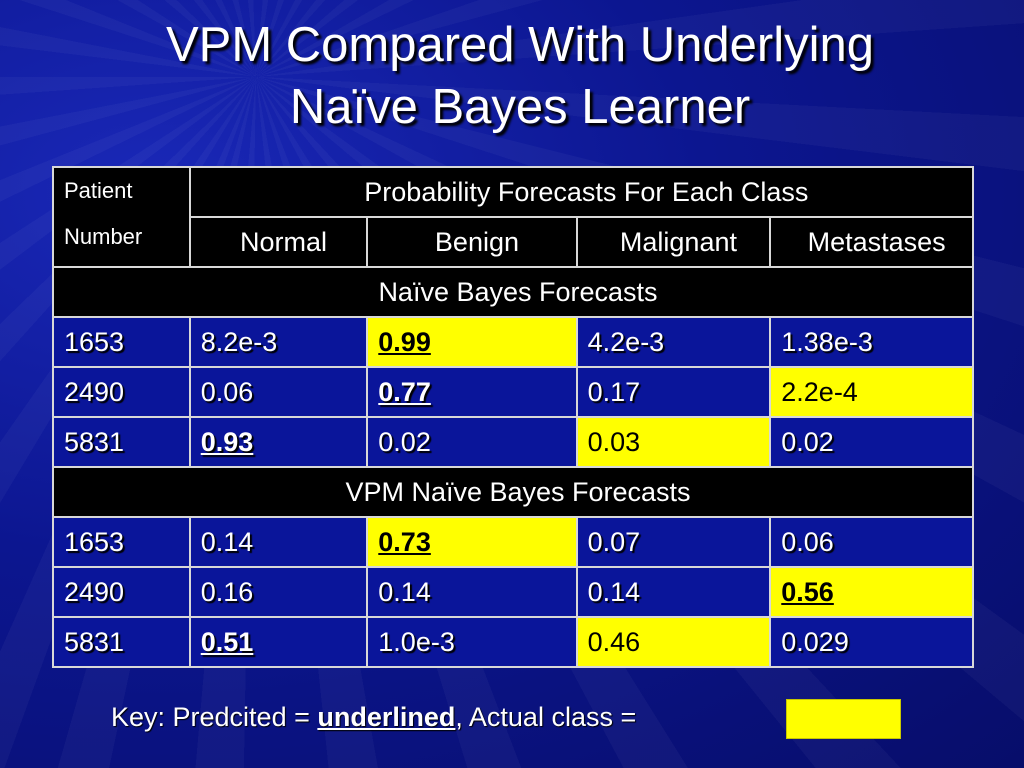 This screenshot has height=768, width=1024. I want to click on table-row: 2490 0.06 0.77 0.17 2.2e-4, so click(513, 392).